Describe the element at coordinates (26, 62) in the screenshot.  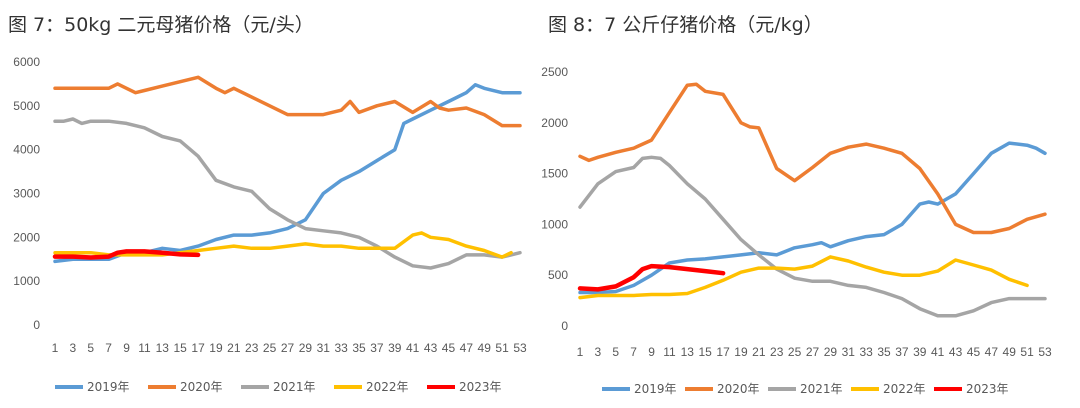
I see `y-tick-label: 6000` at that location.